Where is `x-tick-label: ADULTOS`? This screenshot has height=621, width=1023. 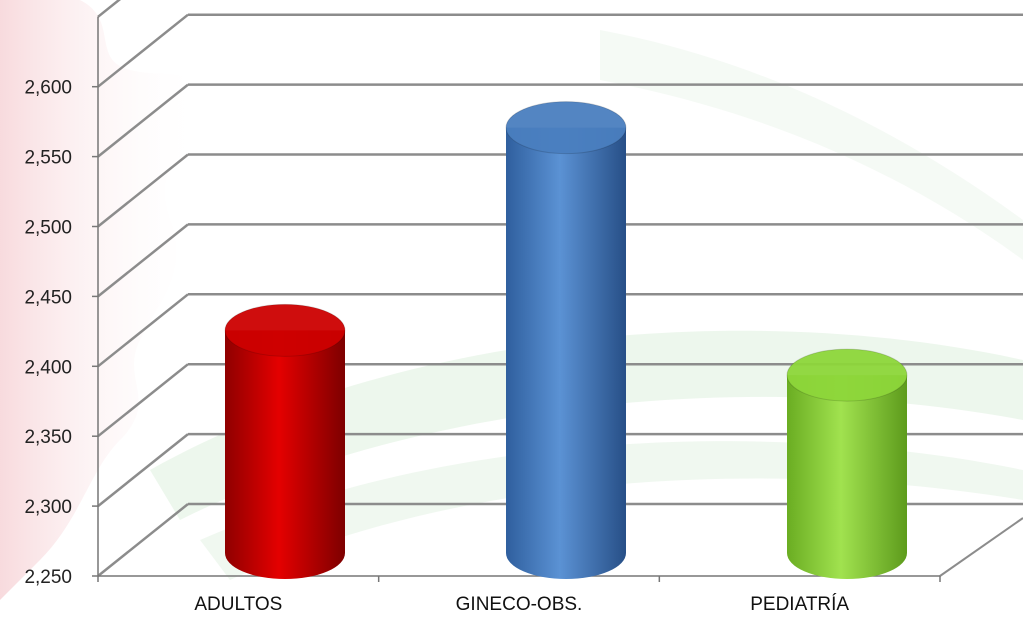 x-tick-label: ADULTOS is located at coordinates (238, 604).